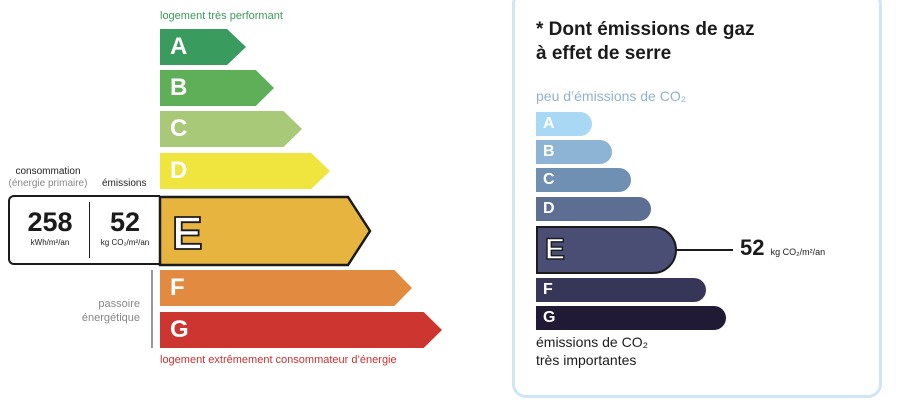  I want to click on dpe-class-letter: G, so click(179, 329).